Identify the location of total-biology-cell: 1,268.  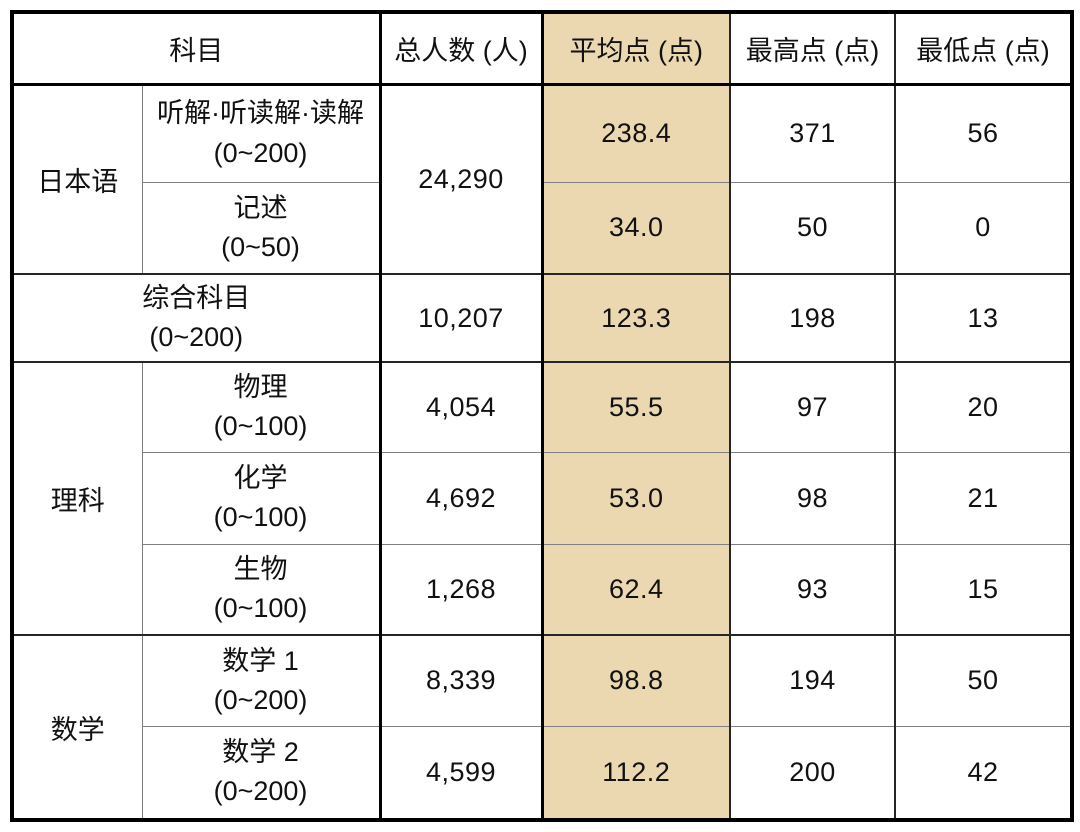
(461, 589).